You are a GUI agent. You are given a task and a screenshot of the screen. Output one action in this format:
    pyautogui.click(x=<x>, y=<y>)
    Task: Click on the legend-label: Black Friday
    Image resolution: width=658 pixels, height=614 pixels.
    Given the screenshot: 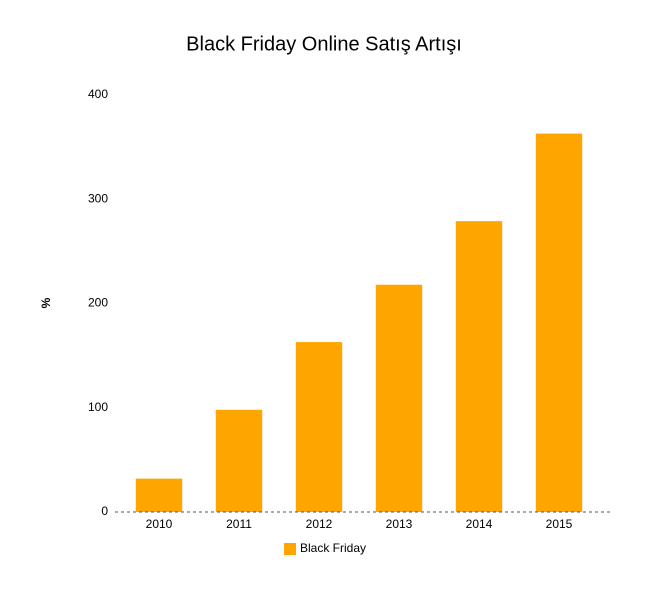 What is the action you would take?
    pyautogui.click(x=333, y=548)
    